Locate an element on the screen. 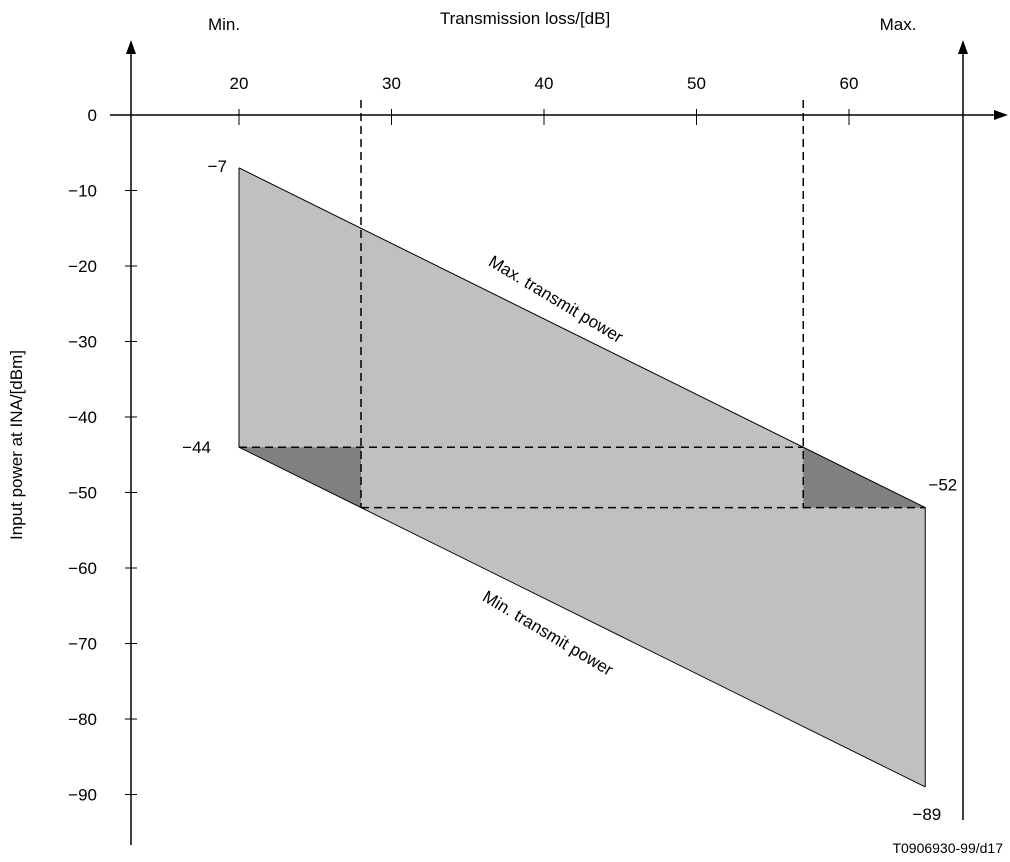 The width and height of the screenshot is (1010, 862). max-axis-arrow is located at coordinates (963, 47).